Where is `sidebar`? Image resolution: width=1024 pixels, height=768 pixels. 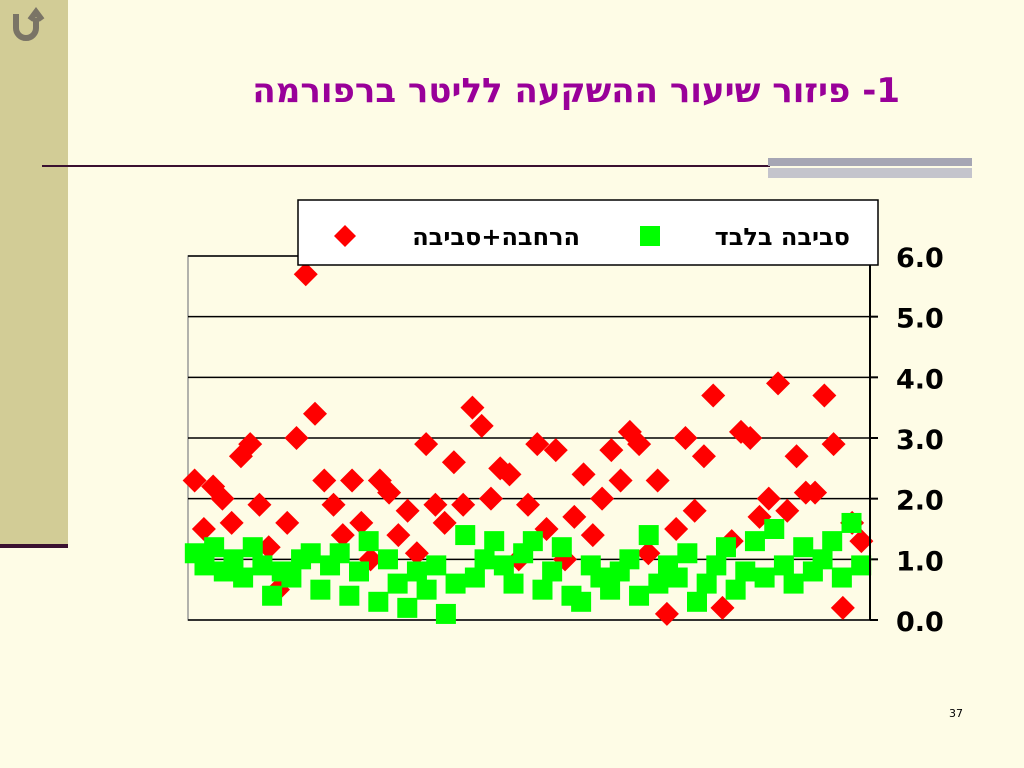
sidebar is located at coordinates (34, 274).